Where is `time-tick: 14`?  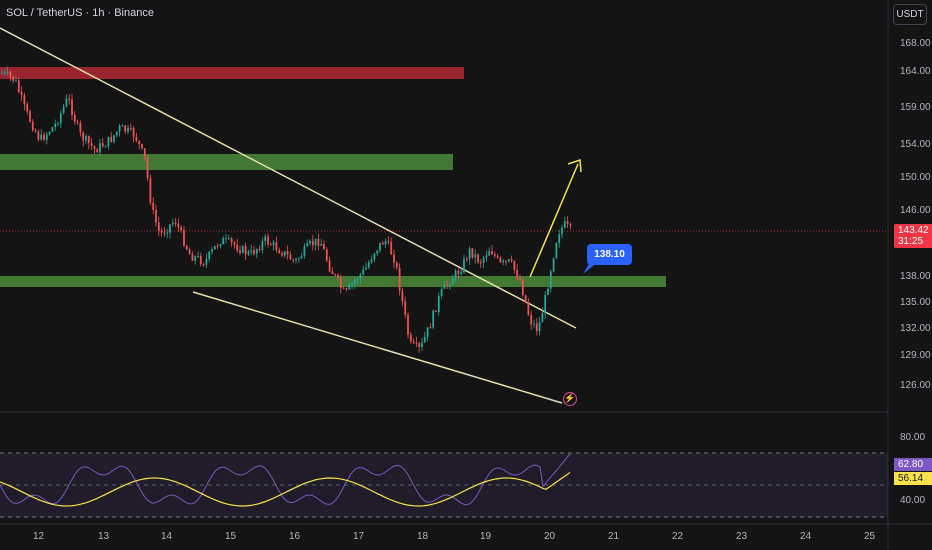
time-tick: 14 is located at coordinates (167, 536).